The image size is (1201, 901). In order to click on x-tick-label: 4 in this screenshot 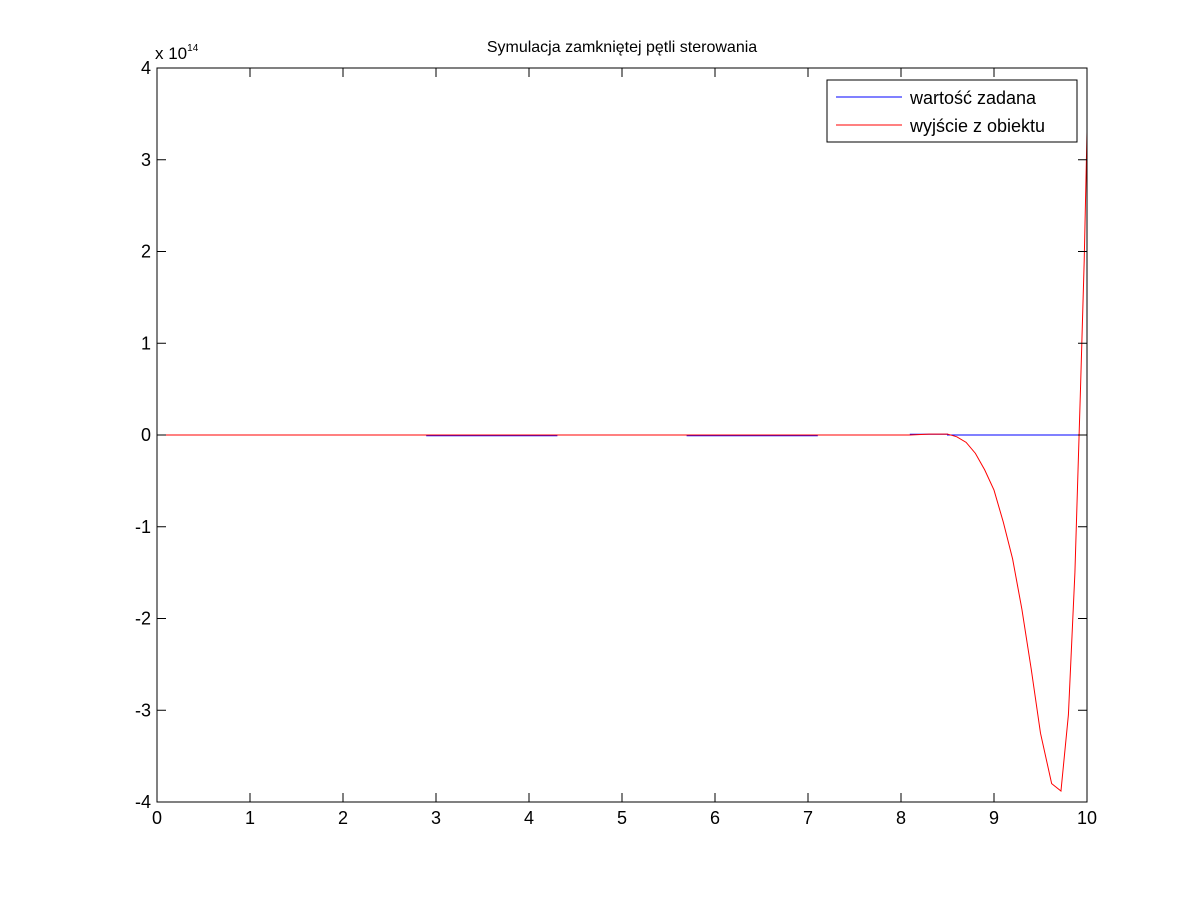, I will do `click(529, 818)`.